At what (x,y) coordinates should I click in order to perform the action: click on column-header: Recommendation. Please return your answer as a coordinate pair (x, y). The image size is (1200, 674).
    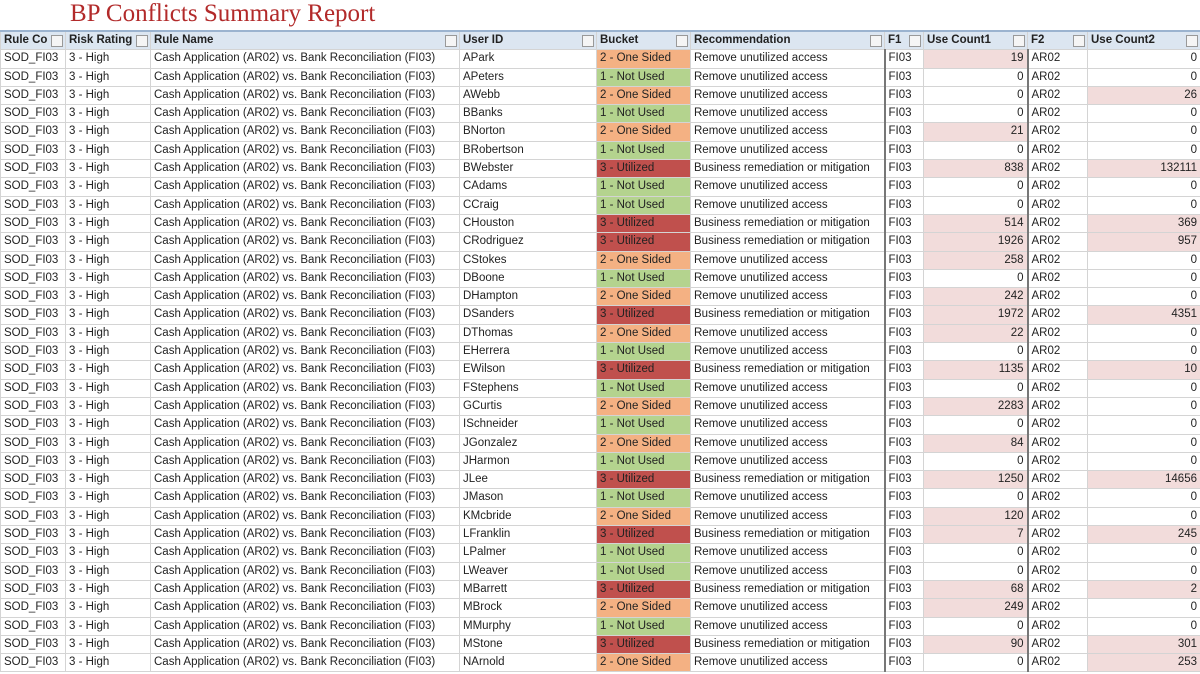
    Looking at the image, I should click on (787, 40).